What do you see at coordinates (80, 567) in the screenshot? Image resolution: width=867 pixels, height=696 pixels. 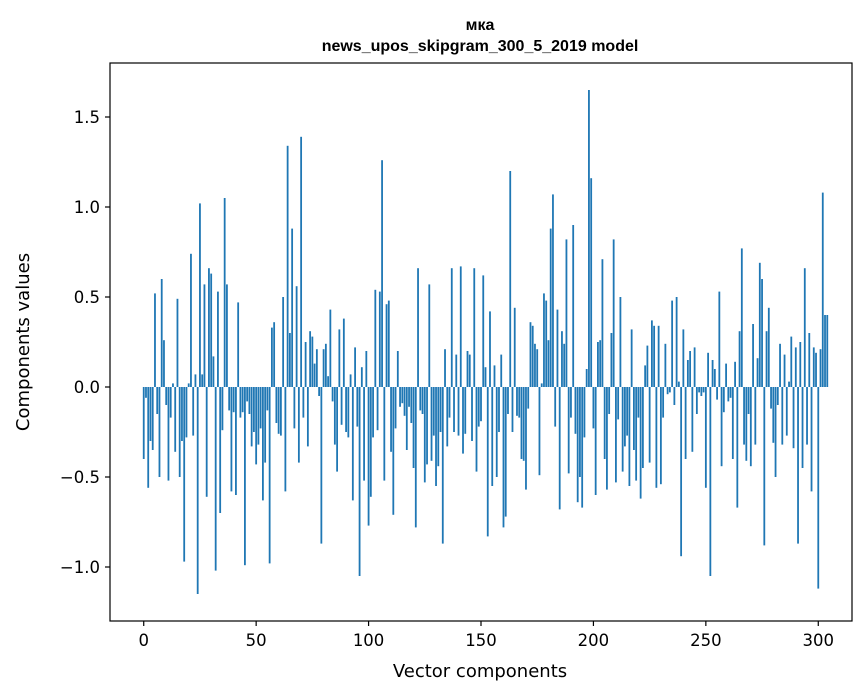 I see `y-tick-label: −1.0` at bounding box center [80, 567].